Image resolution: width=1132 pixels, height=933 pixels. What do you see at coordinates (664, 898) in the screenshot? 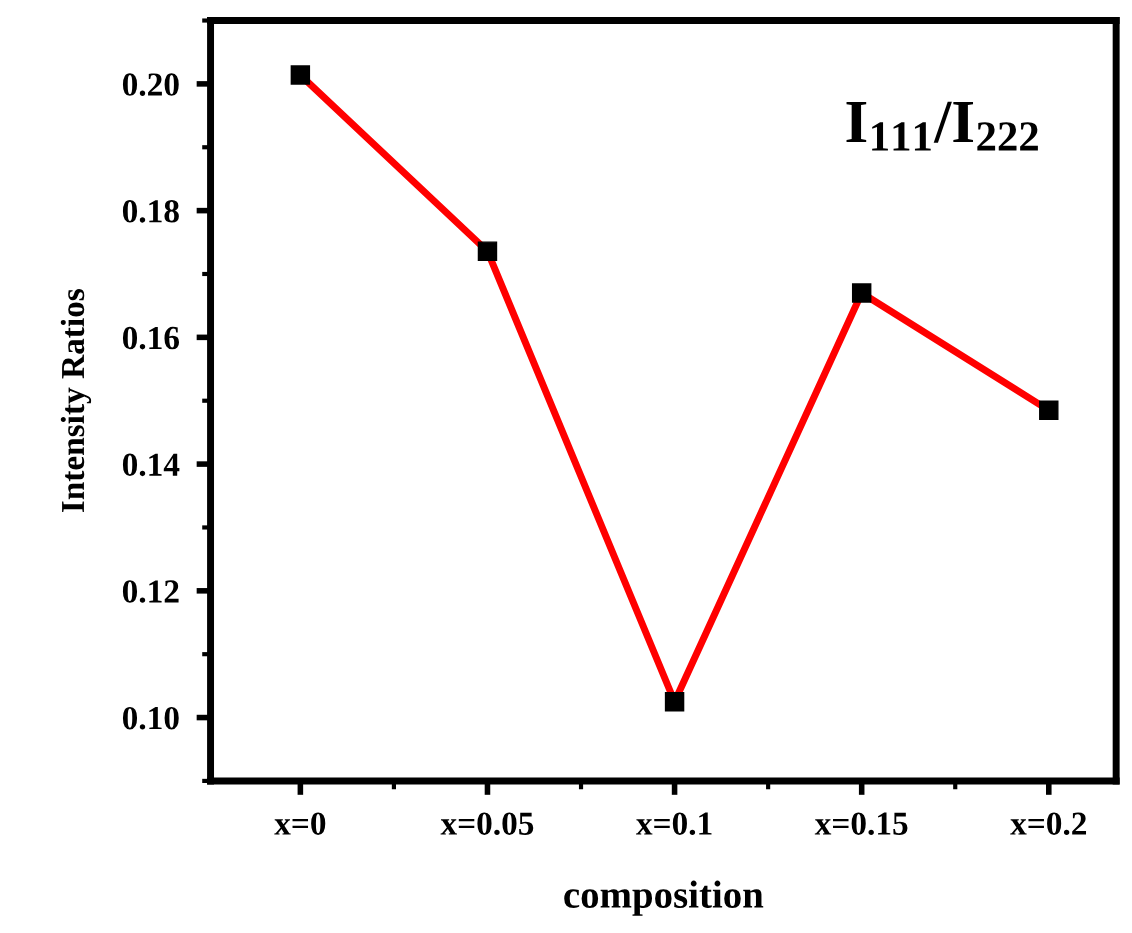
I see `x-axis-title: composition` at bounding box center [664, 898].